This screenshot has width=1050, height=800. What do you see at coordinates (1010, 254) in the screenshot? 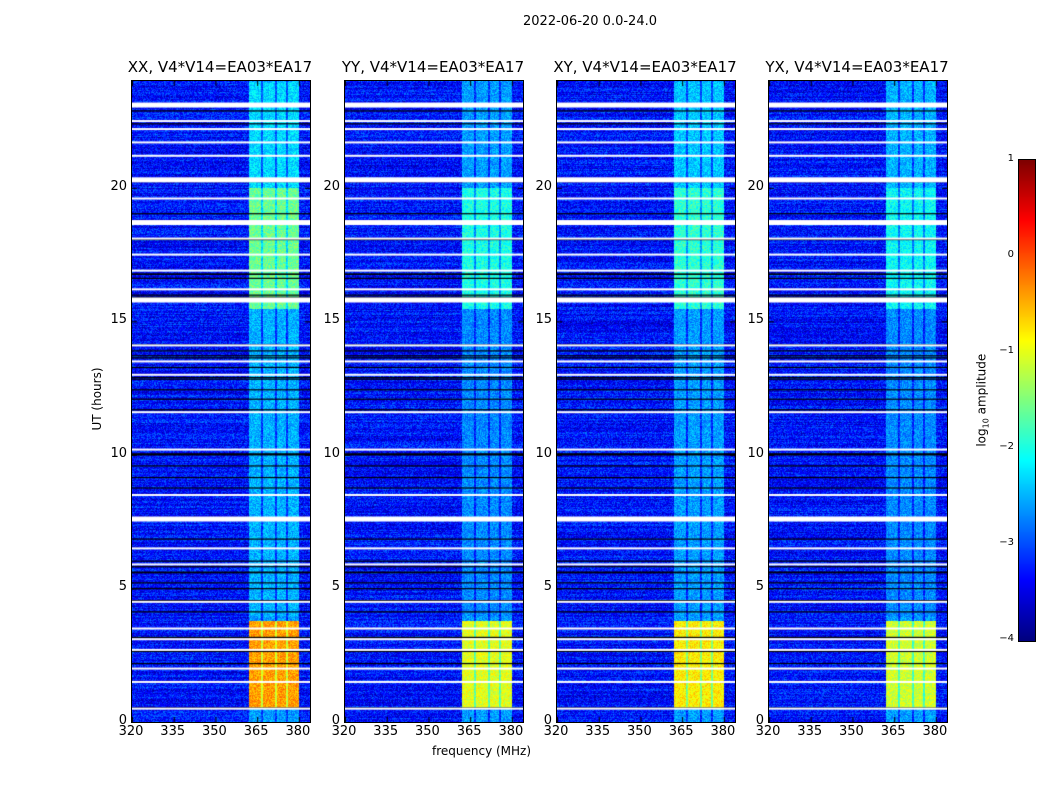
I see `colorbar-tick-label: 0` at bounding box center [1010, 254].